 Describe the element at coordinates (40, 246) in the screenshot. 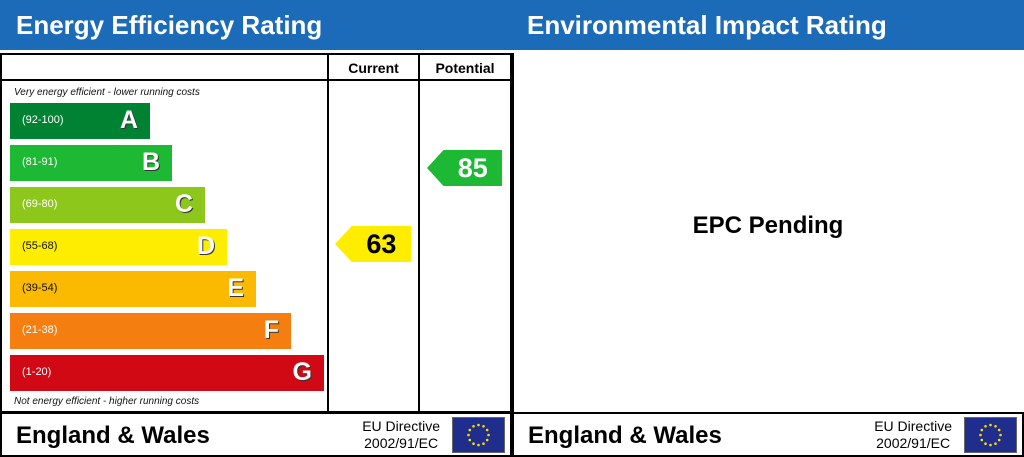

I see `band-range: (55-68)` at that location.